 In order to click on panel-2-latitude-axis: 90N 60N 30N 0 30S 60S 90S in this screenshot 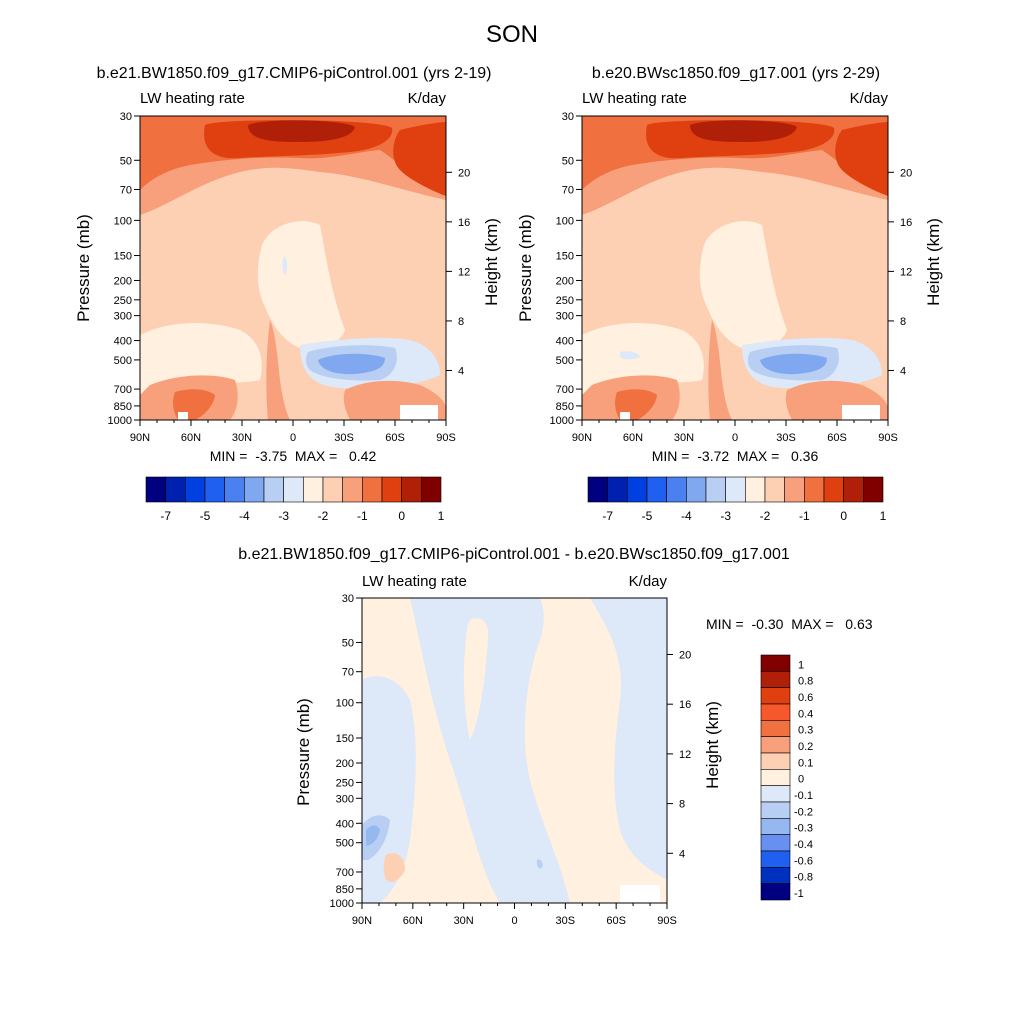, I will do `click(735, 432)`.